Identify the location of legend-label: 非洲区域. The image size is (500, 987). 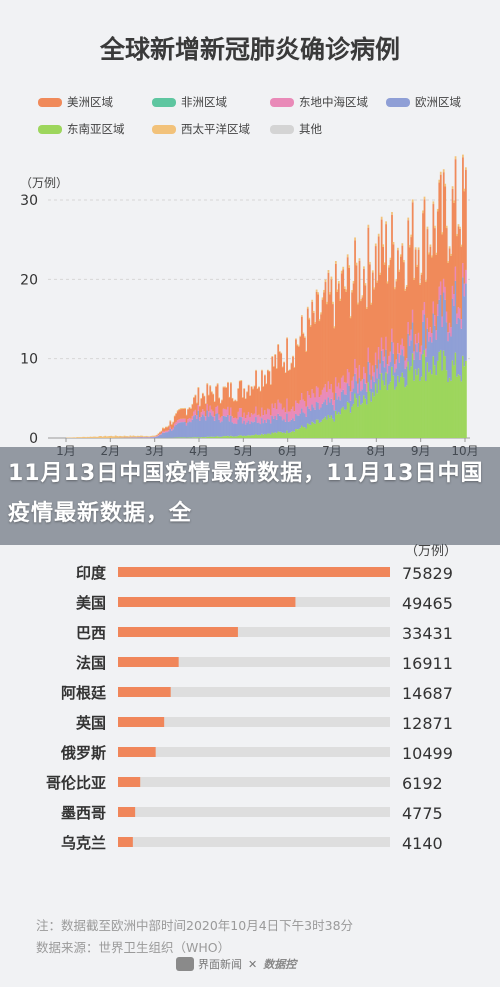
(204, 102).